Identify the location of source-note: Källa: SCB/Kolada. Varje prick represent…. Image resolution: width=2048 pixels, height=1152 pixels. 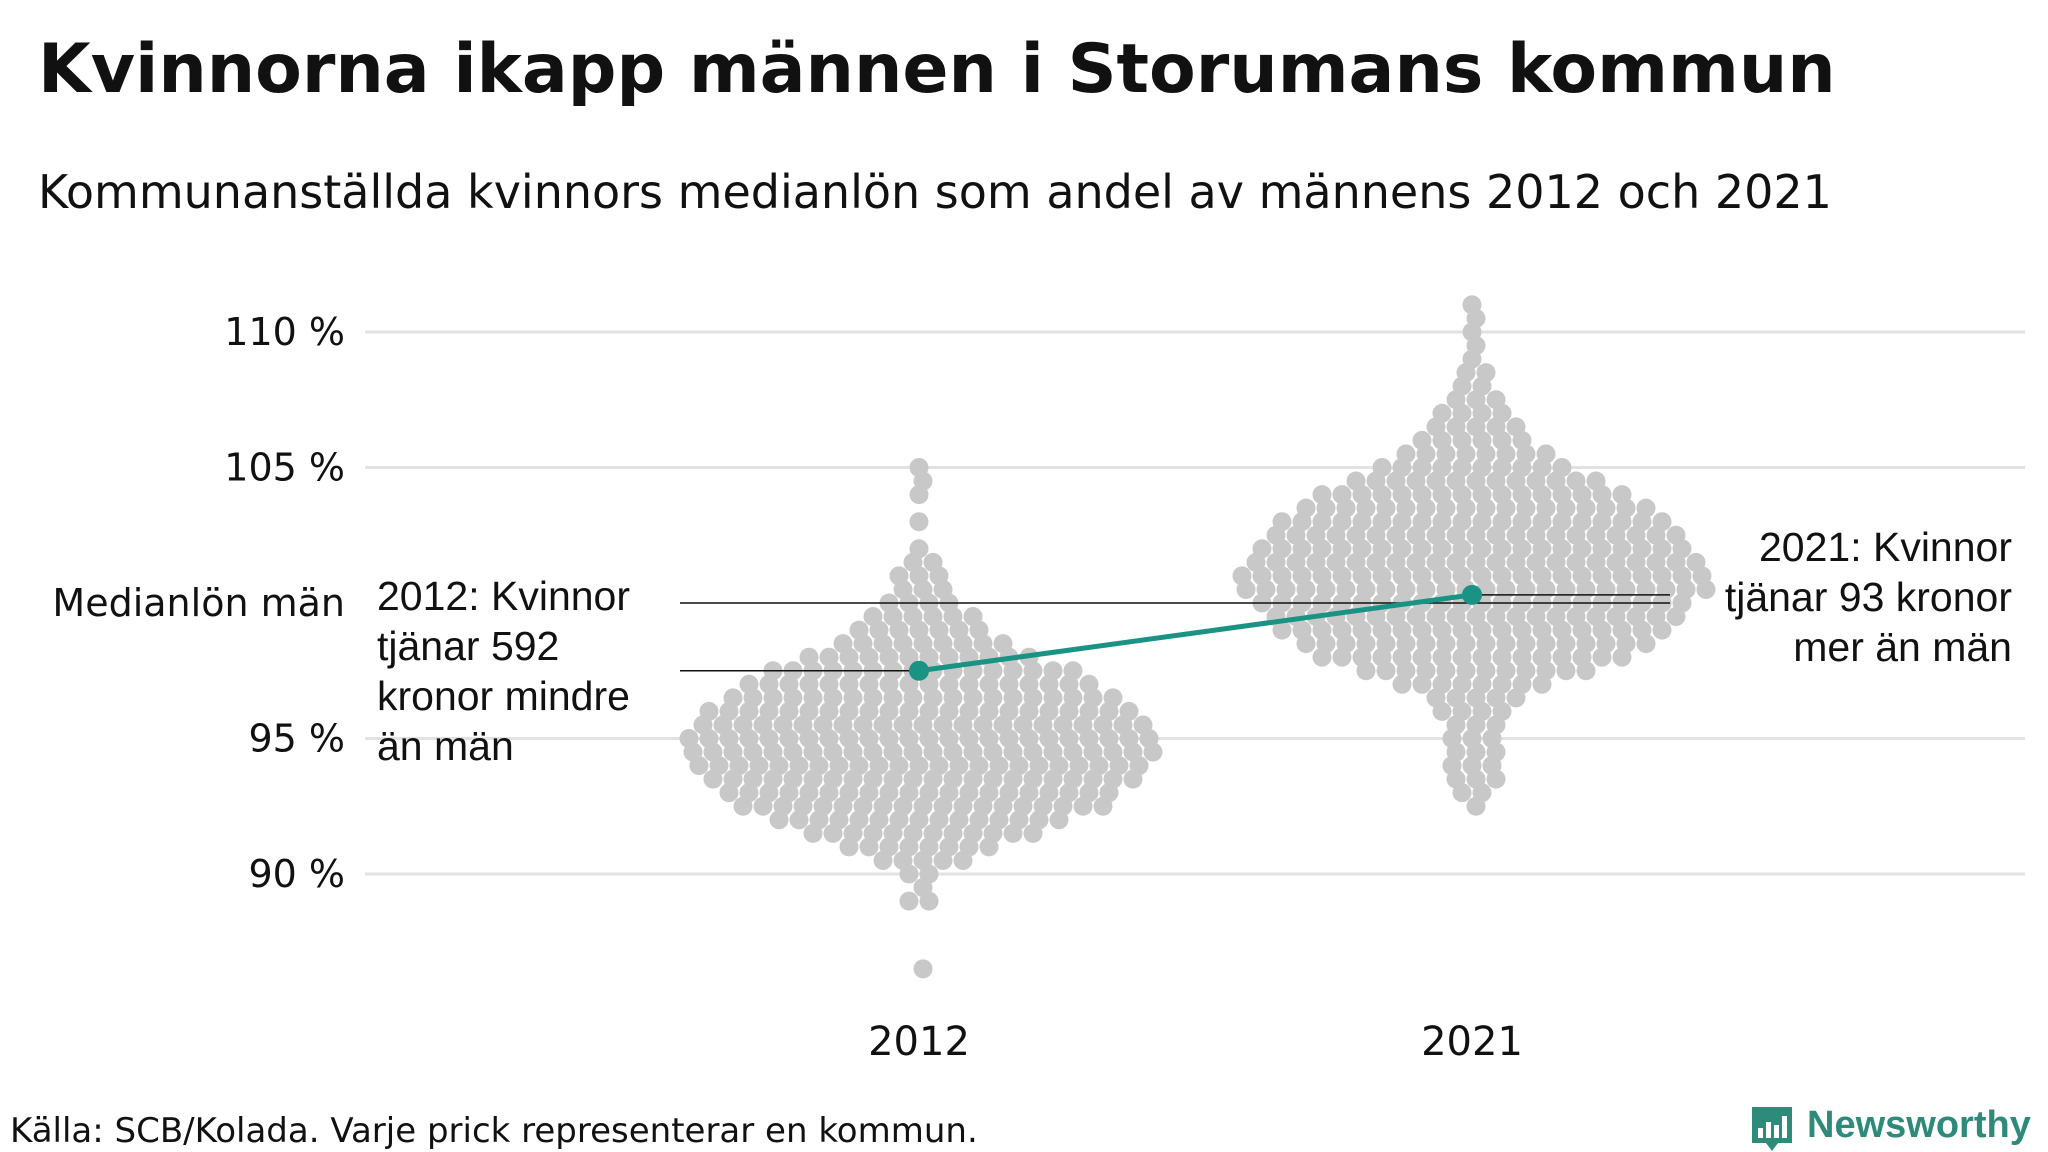
(494, 1131).